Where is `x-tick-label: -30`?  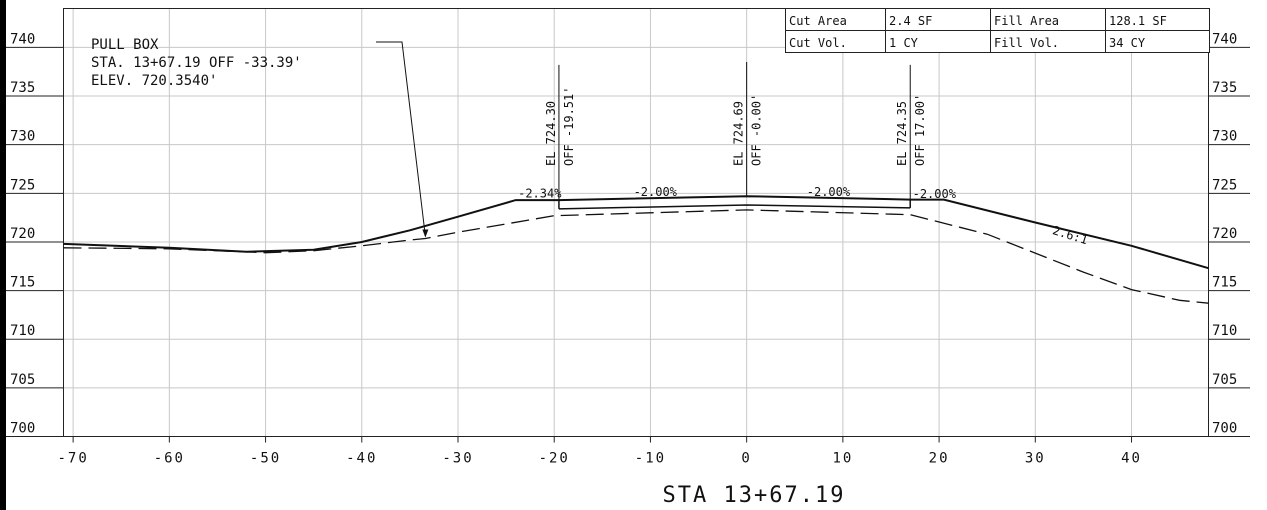 x-tick-label: -30 is located at coordinates (457, 459).